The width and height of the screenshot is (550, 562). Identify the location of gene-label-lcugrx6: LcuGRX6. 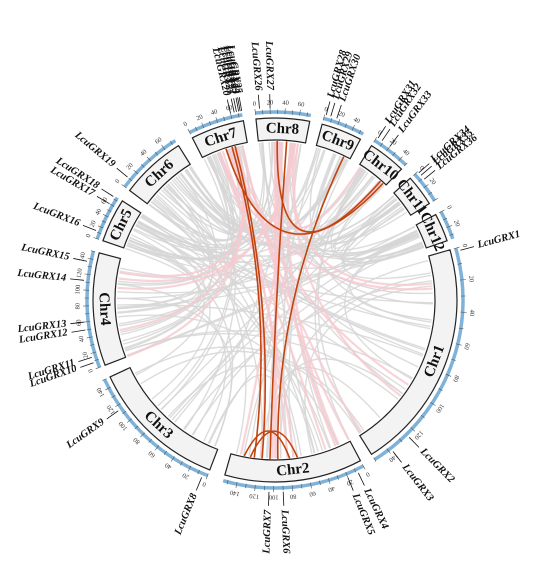
(285, 532).